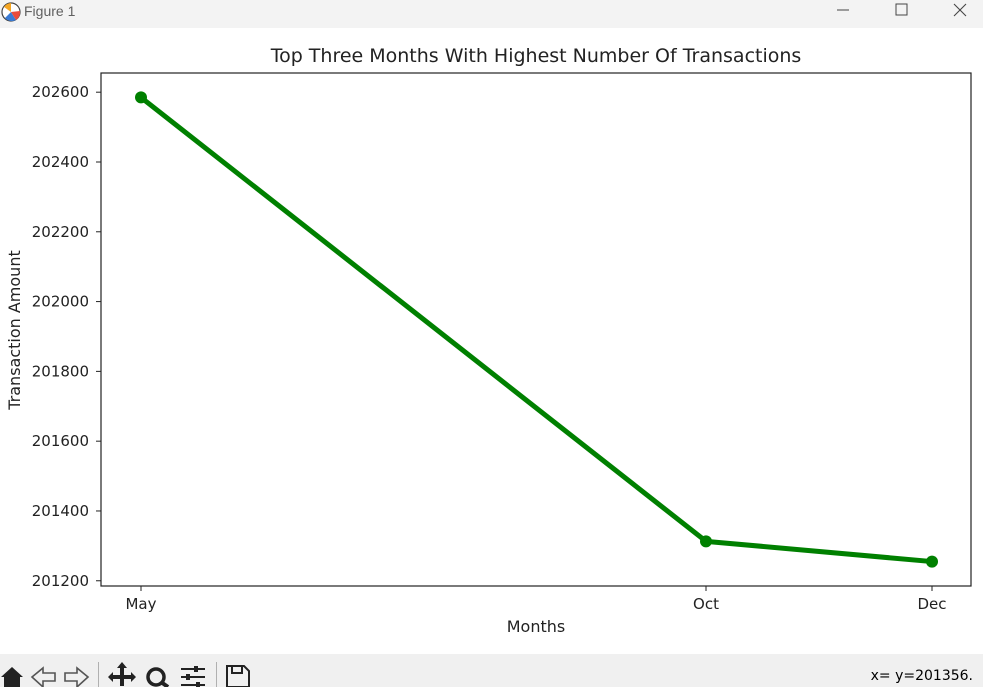  What do you see at coordinates (60, 162) in the screenshot?
I see `y-tick-label: 202400` at bounding box center [60, 162].